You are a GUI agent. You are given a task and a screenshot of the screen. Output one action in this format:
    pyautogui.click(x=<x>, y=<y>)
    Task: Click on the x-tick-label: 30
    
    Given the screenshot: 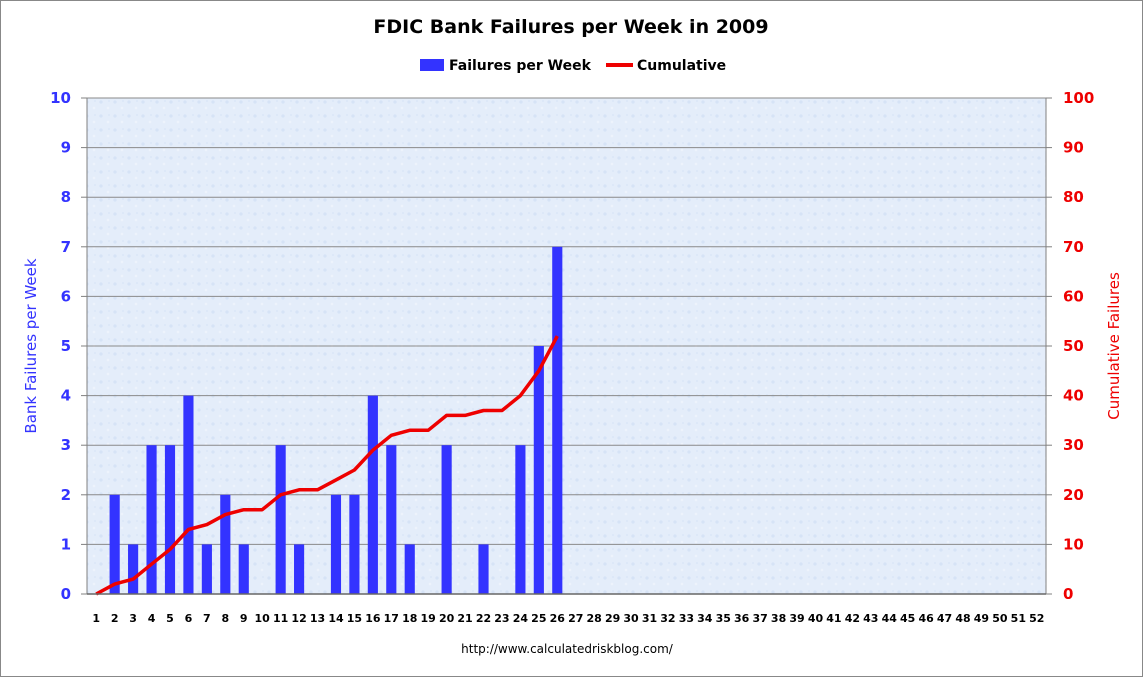 What is the action you would take?
    pyautogui.click(x=631, y=618)
    